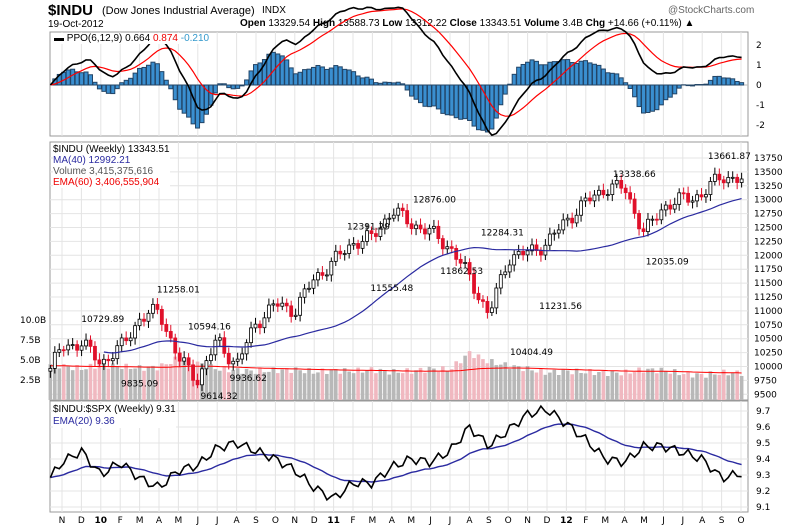  What do you see at coordinates (248, 379) in the screenshot?
I see `price-annotation: 9936.62` at bounding box center [248, 379].